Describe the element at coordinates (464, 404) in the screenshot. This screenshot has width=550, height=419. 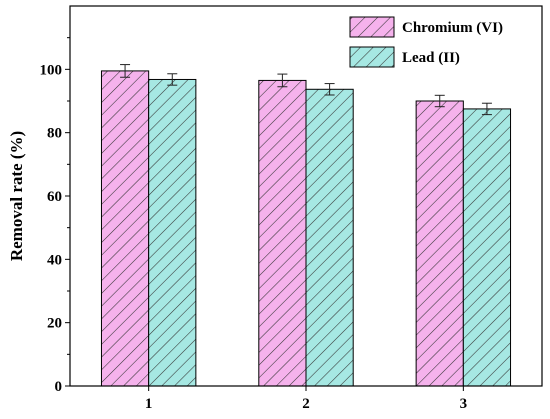
I see `x-tick-label-3: 3` at that location.